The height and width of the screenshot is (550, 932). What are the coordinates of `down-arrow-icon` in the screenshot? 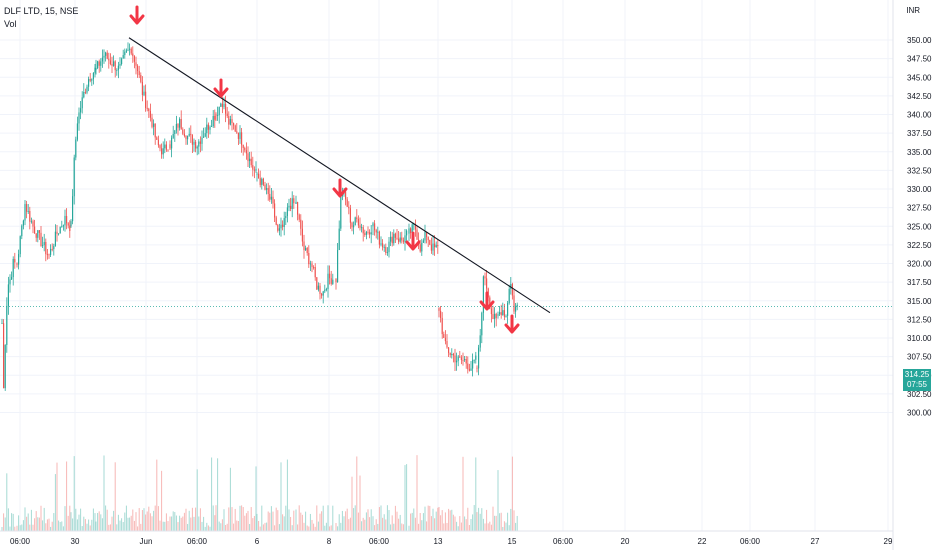 It's located at (512, 324).